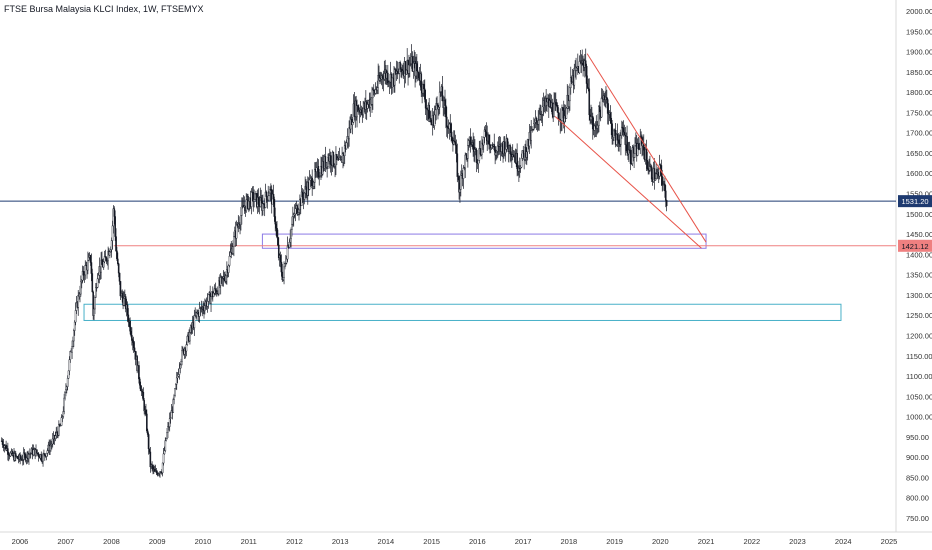 This screenshot has width=932, height=550. Describe the element at coordinates (919, 335) in the screenshot. I see `y-tick-label-16: 1200.00` at that location.